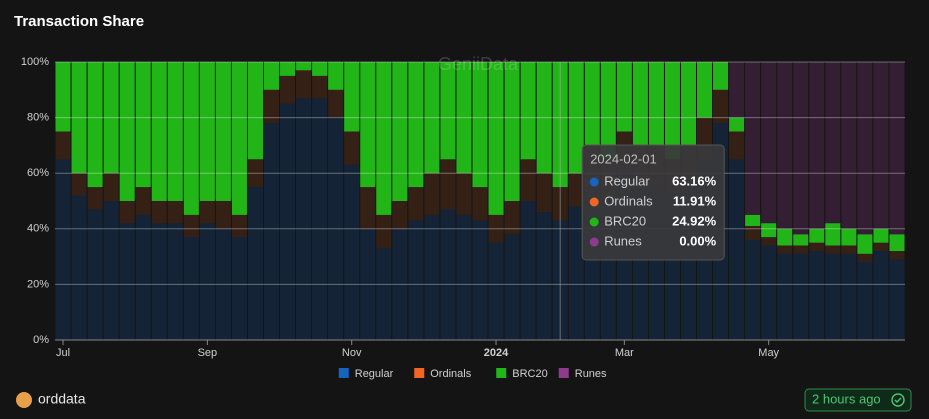 This screenshot has height=419, width=929. I want to click on x-tick-label: 2024, so click(496, 353).